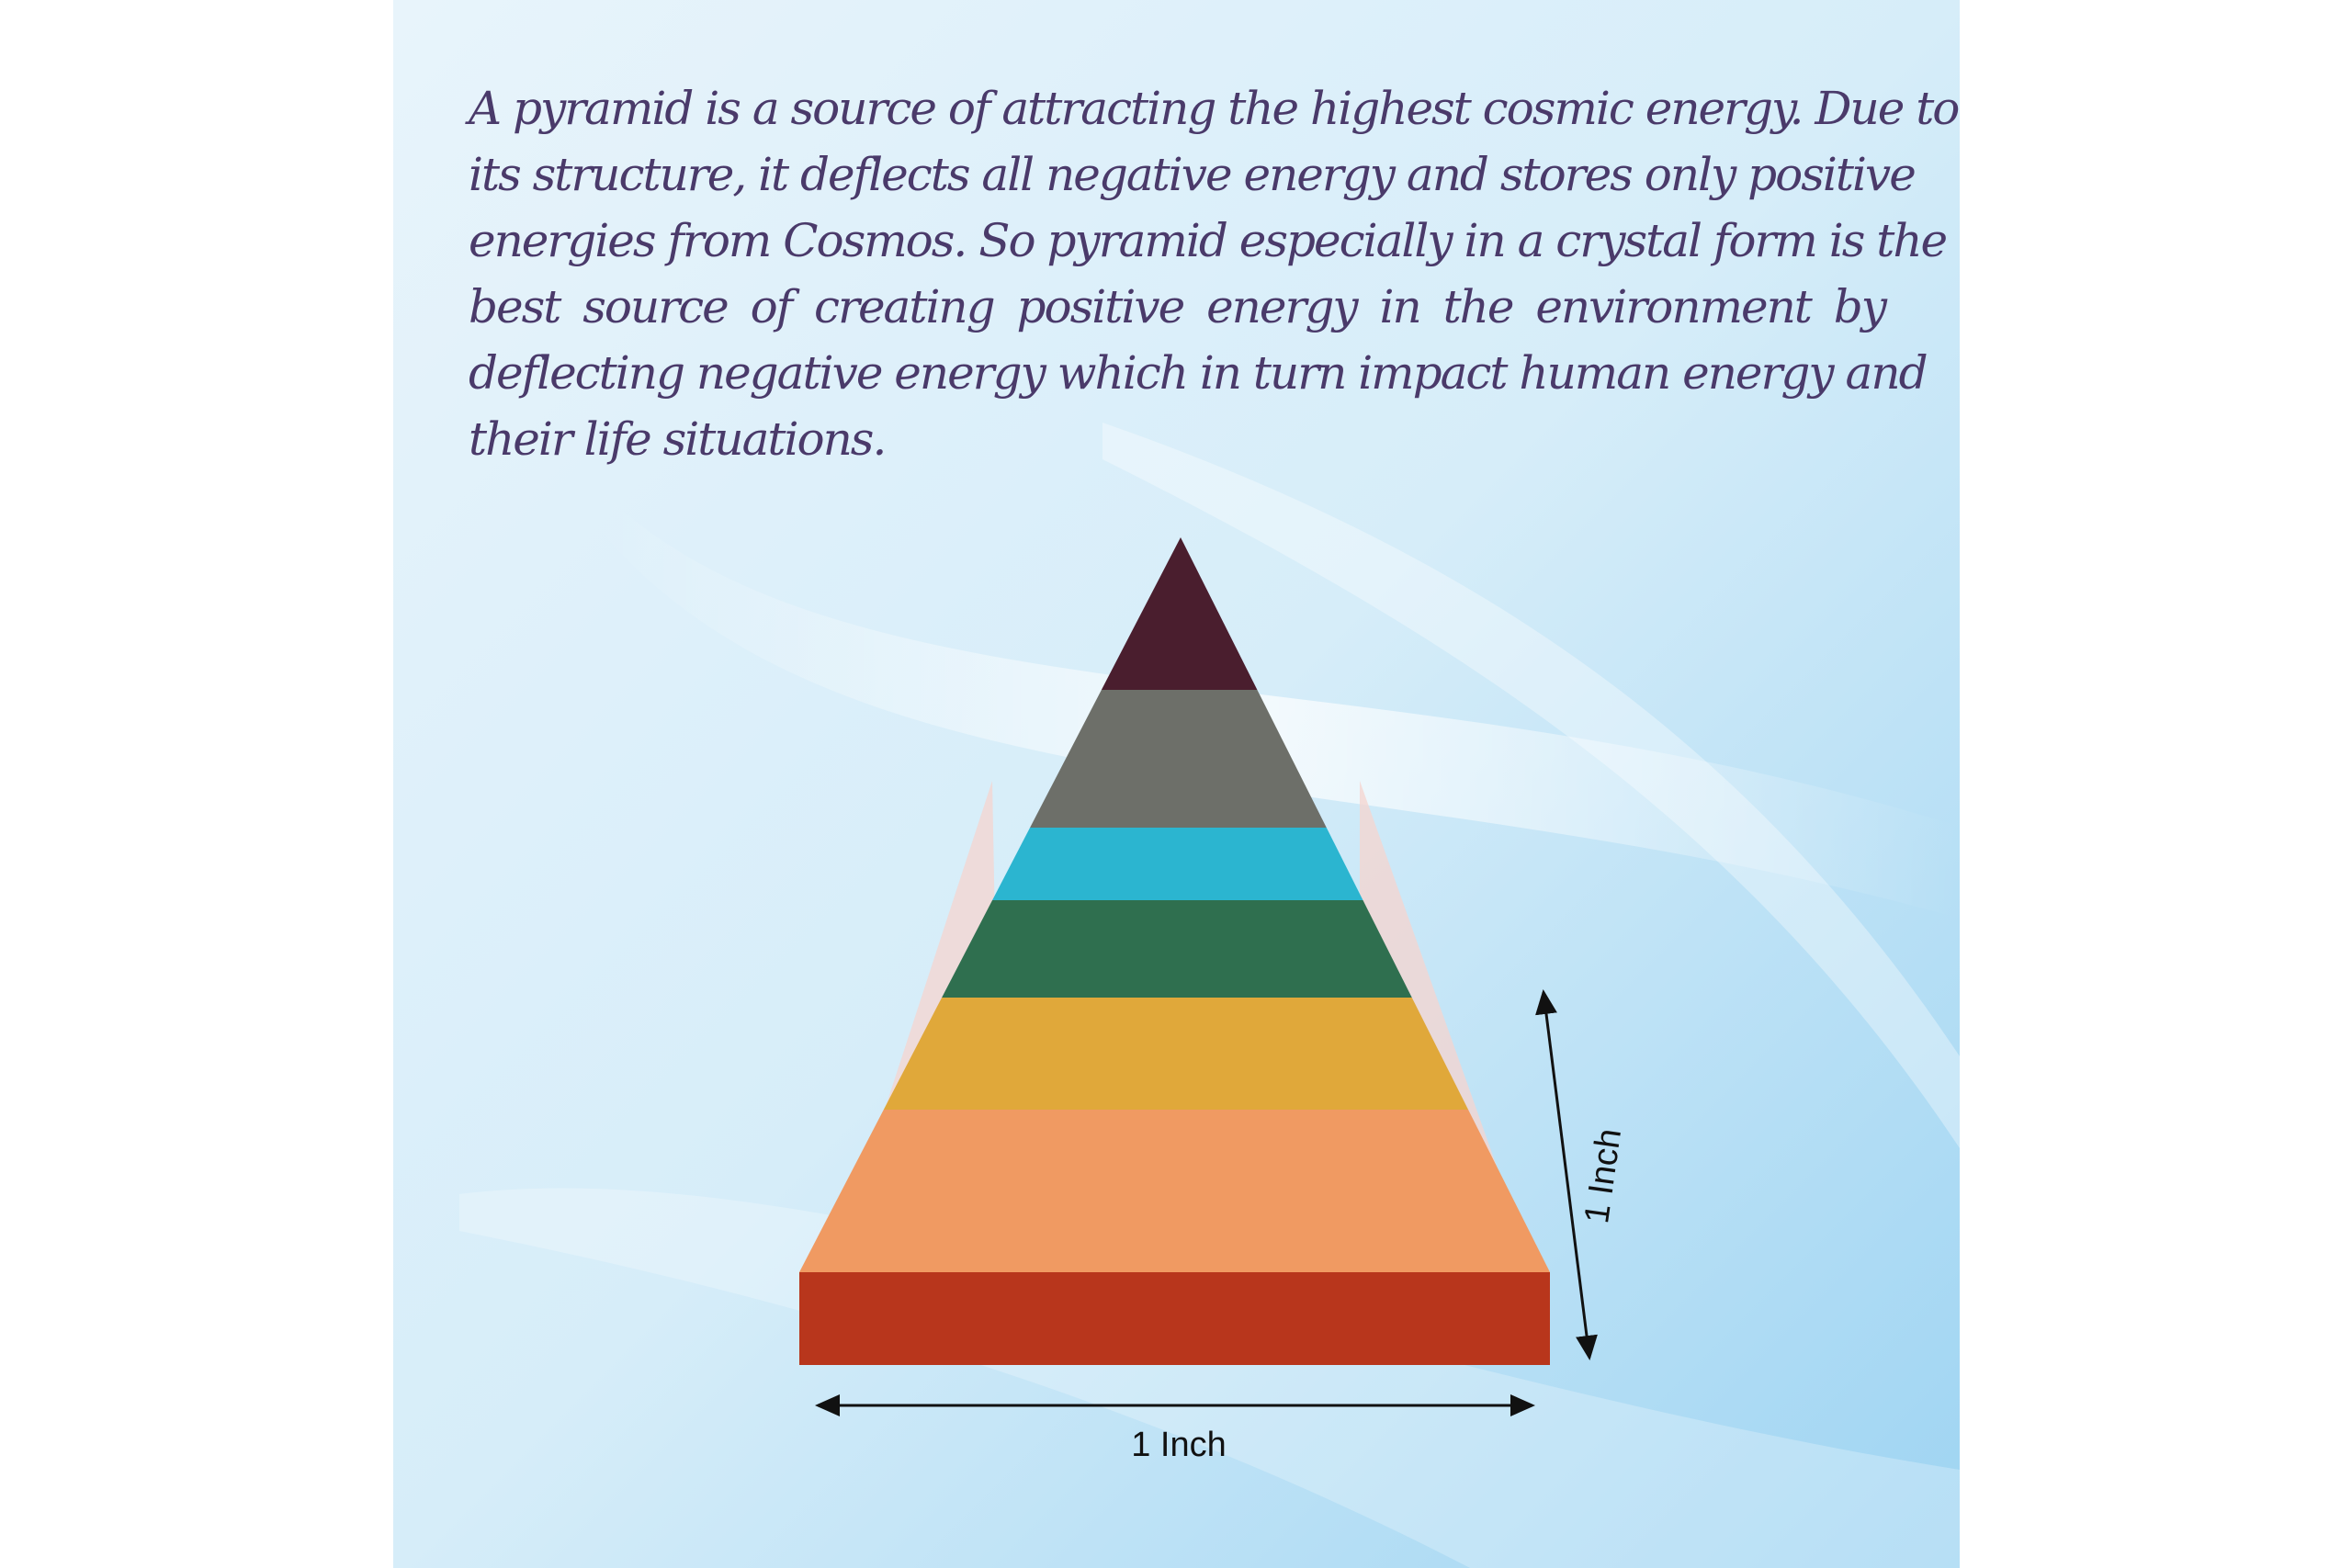  Describe the element at coordinates (1177, 949) in the screenshot. I see `pyramid-band-green` at that location.